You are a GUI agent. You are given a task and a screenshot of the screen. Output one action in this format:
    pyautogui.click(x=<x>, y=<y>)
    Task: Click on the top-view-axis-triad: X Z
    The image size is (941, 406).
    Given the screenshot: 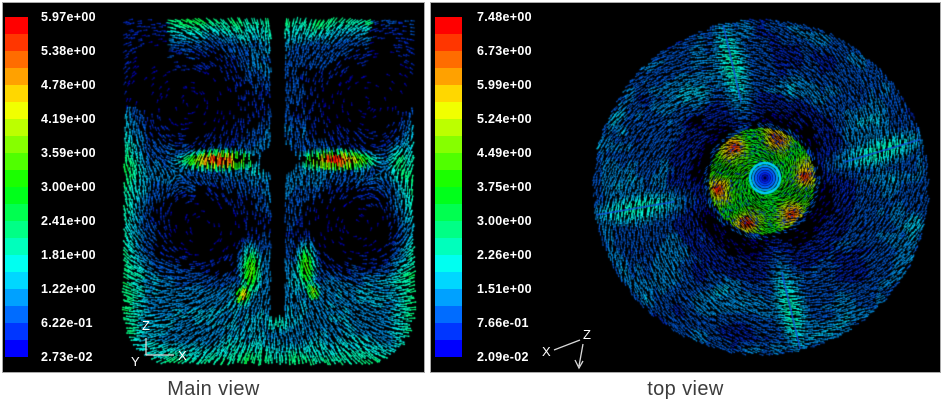 What is the action you would take?
    pyautogui.click(x=566, y=348)
    